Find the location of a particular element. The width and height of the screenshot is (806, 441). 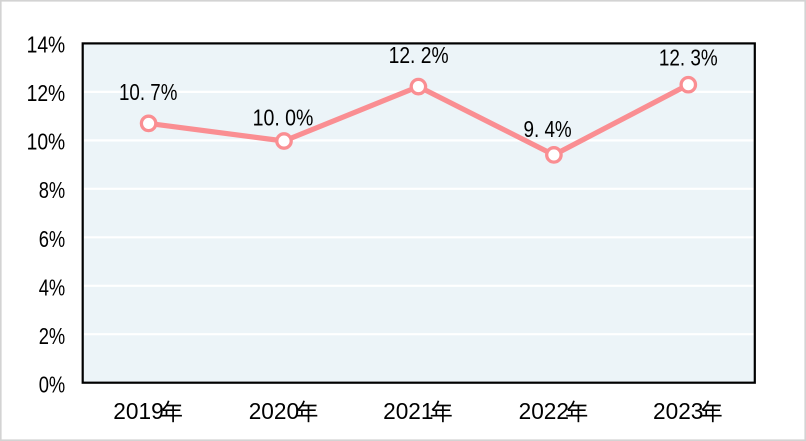

svg-text: 2021 is located at coordinates (408, 411).